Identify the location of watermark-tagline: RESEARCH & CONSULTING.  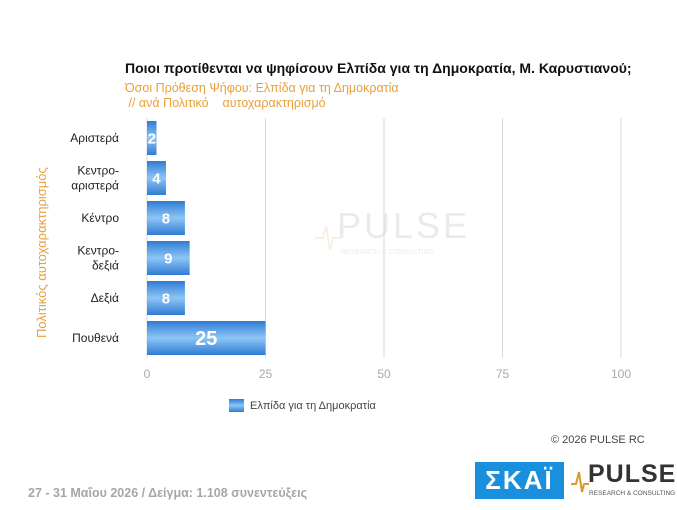
(387, 252).